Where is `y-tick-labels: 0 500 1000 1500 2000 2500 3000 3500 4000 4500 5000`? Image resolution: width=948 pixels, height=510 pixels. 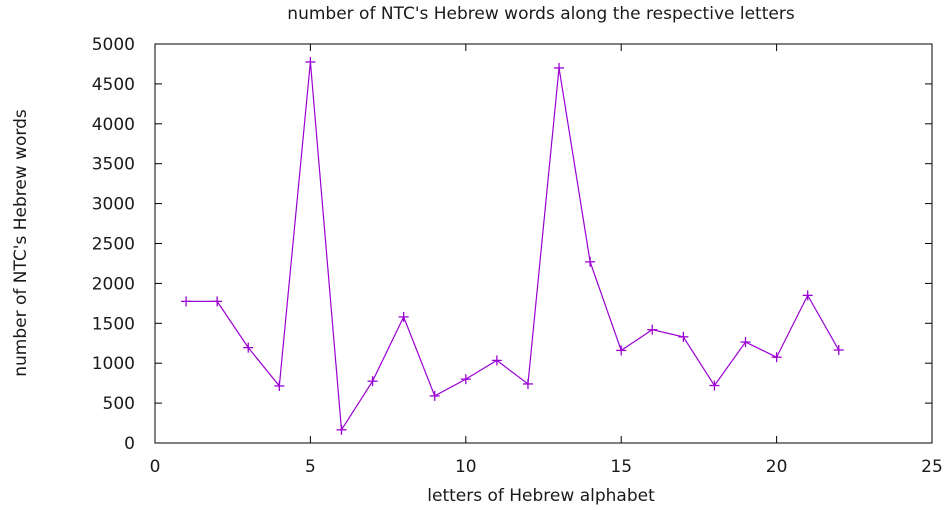
y-tick-labels: 0 500 1000 1500 2000 2500 3000 3500 4000 4500 5000 is located at coordinates (113, 244).